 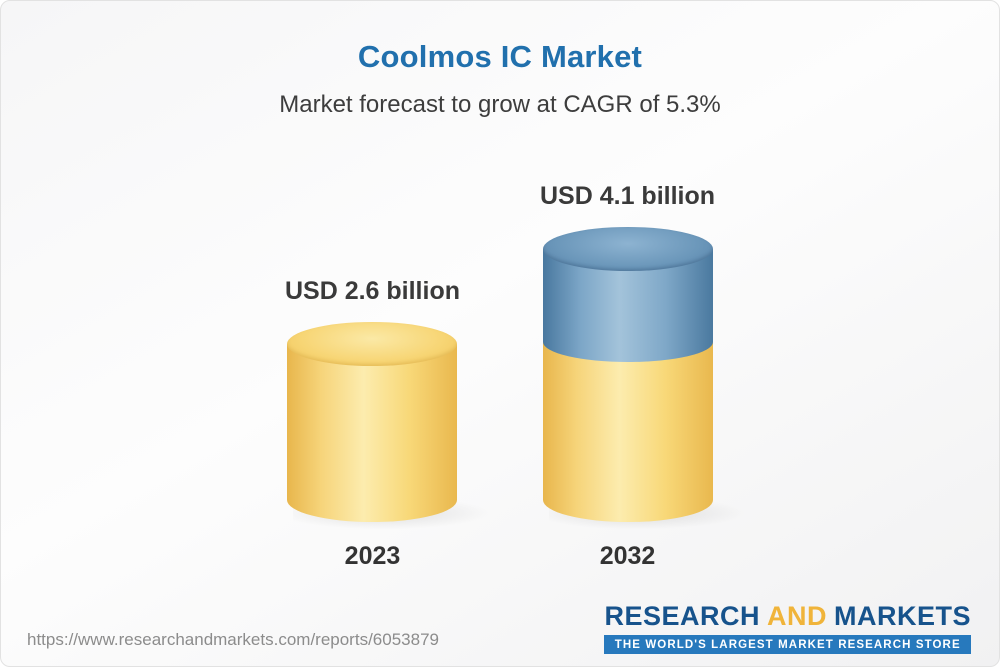 I want to click on page-title: Coolmos IC Market, so click(x=500, y=56).